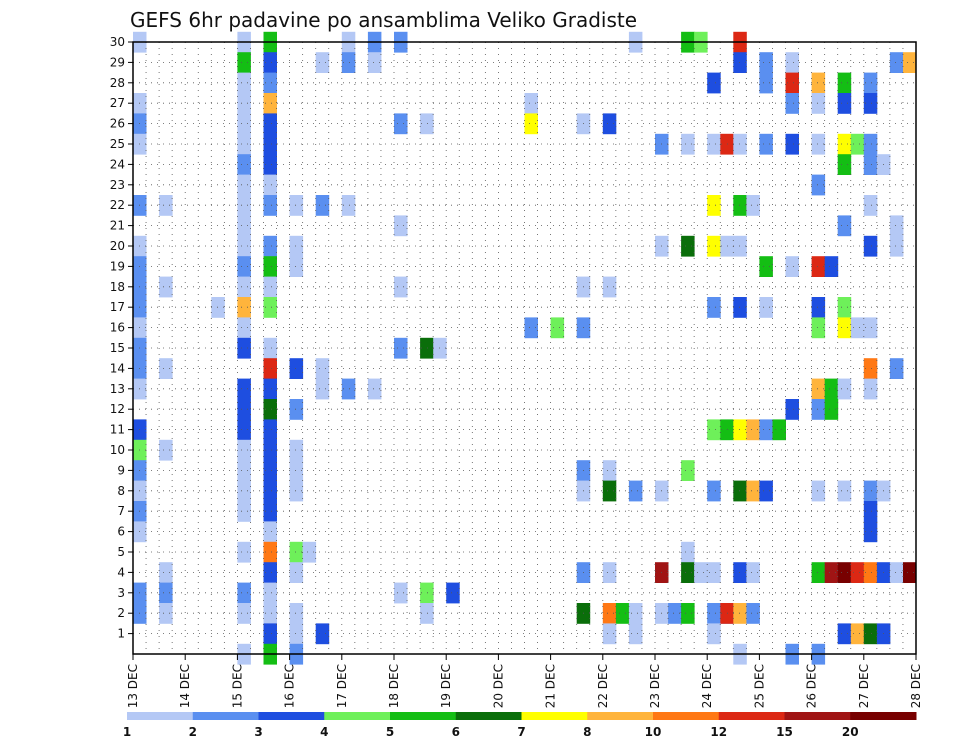 The height and width of the screenshot is (742, 960). Describe the element at coordinates (117, 328) in the screenshot. I see `y-tick-label: 16` at that location.